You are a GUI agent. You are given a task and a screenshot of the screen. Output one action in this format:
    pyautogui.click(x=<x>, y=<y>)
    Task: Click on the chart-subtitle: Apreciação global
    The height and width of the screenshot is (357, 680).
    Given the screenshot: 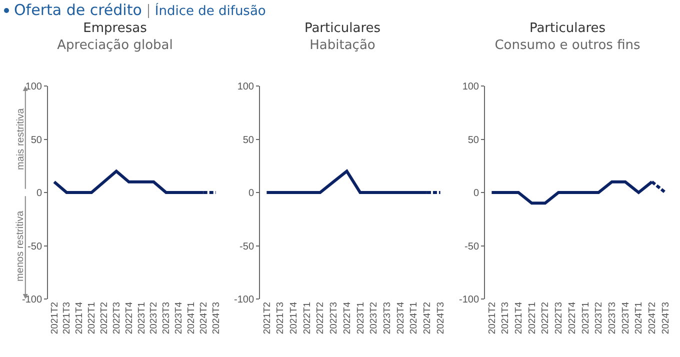 What is the action you would take?
    pyautogui.click(x=115, y=45)
    